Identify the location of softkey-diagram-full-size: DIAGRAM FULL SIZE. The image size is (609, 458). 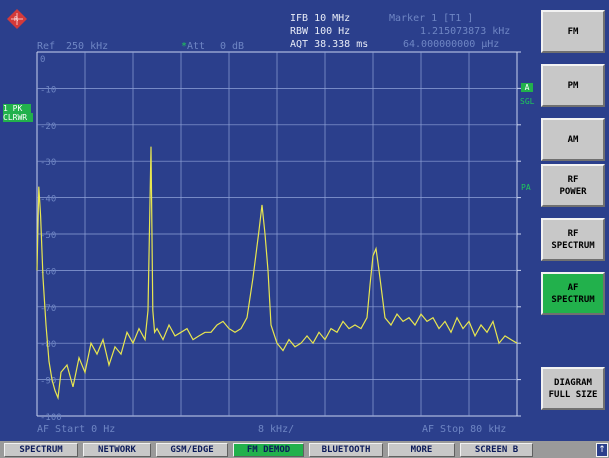
(573, 388).